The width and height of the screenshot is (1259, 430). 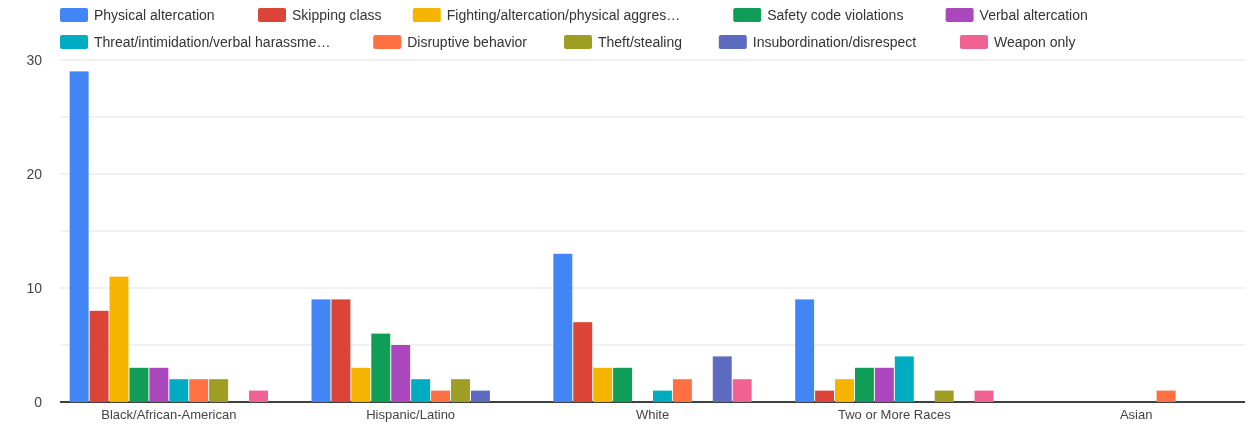 What do you see at coordinates (467, 41) in the screenshot?
I see `legend-label: Disruptive behavior` at bounding box center [467, 41].